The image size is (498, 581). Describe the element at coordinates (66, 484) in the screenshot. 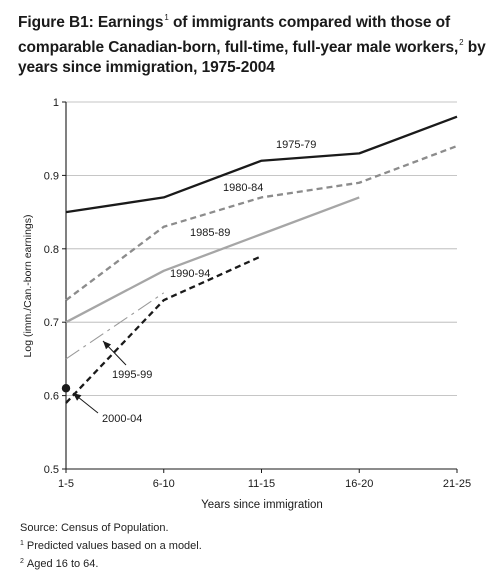

I see `x-tick-label: 1-5` at that location.